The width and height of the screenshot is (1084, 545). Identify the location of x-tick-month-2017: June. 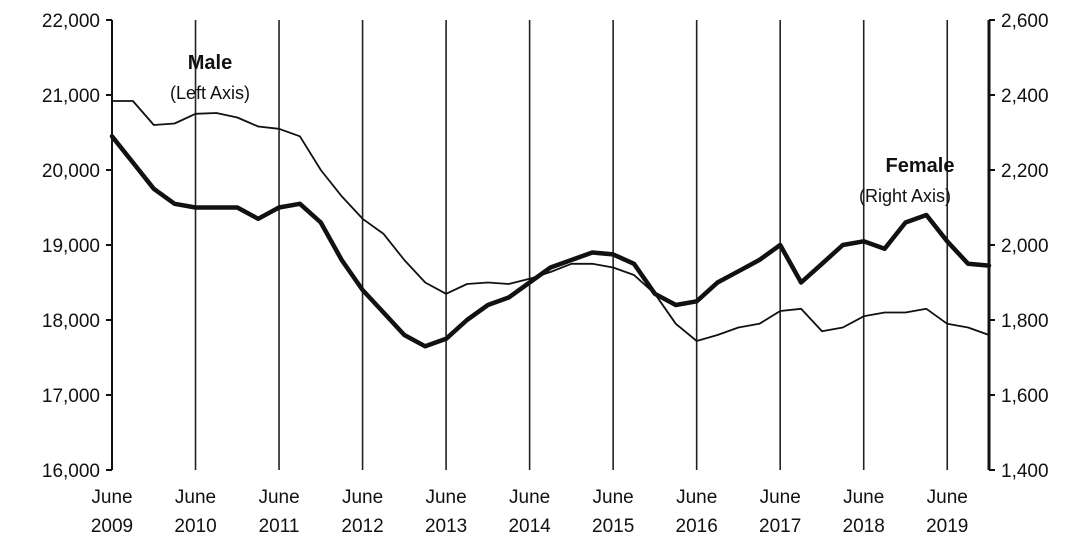
(780, 497).